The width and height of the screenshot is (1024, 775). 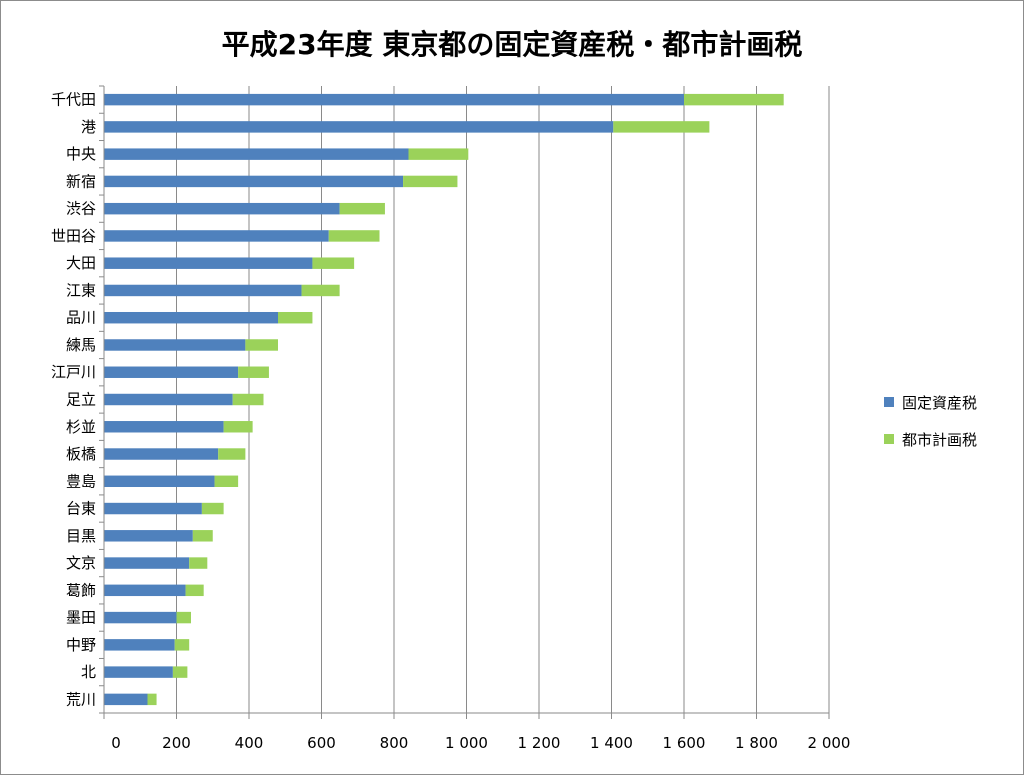 What do you see at coordinates (81, 645) in the screenshot?
I see `category-label: 中野` at bounding box center [81, 645].